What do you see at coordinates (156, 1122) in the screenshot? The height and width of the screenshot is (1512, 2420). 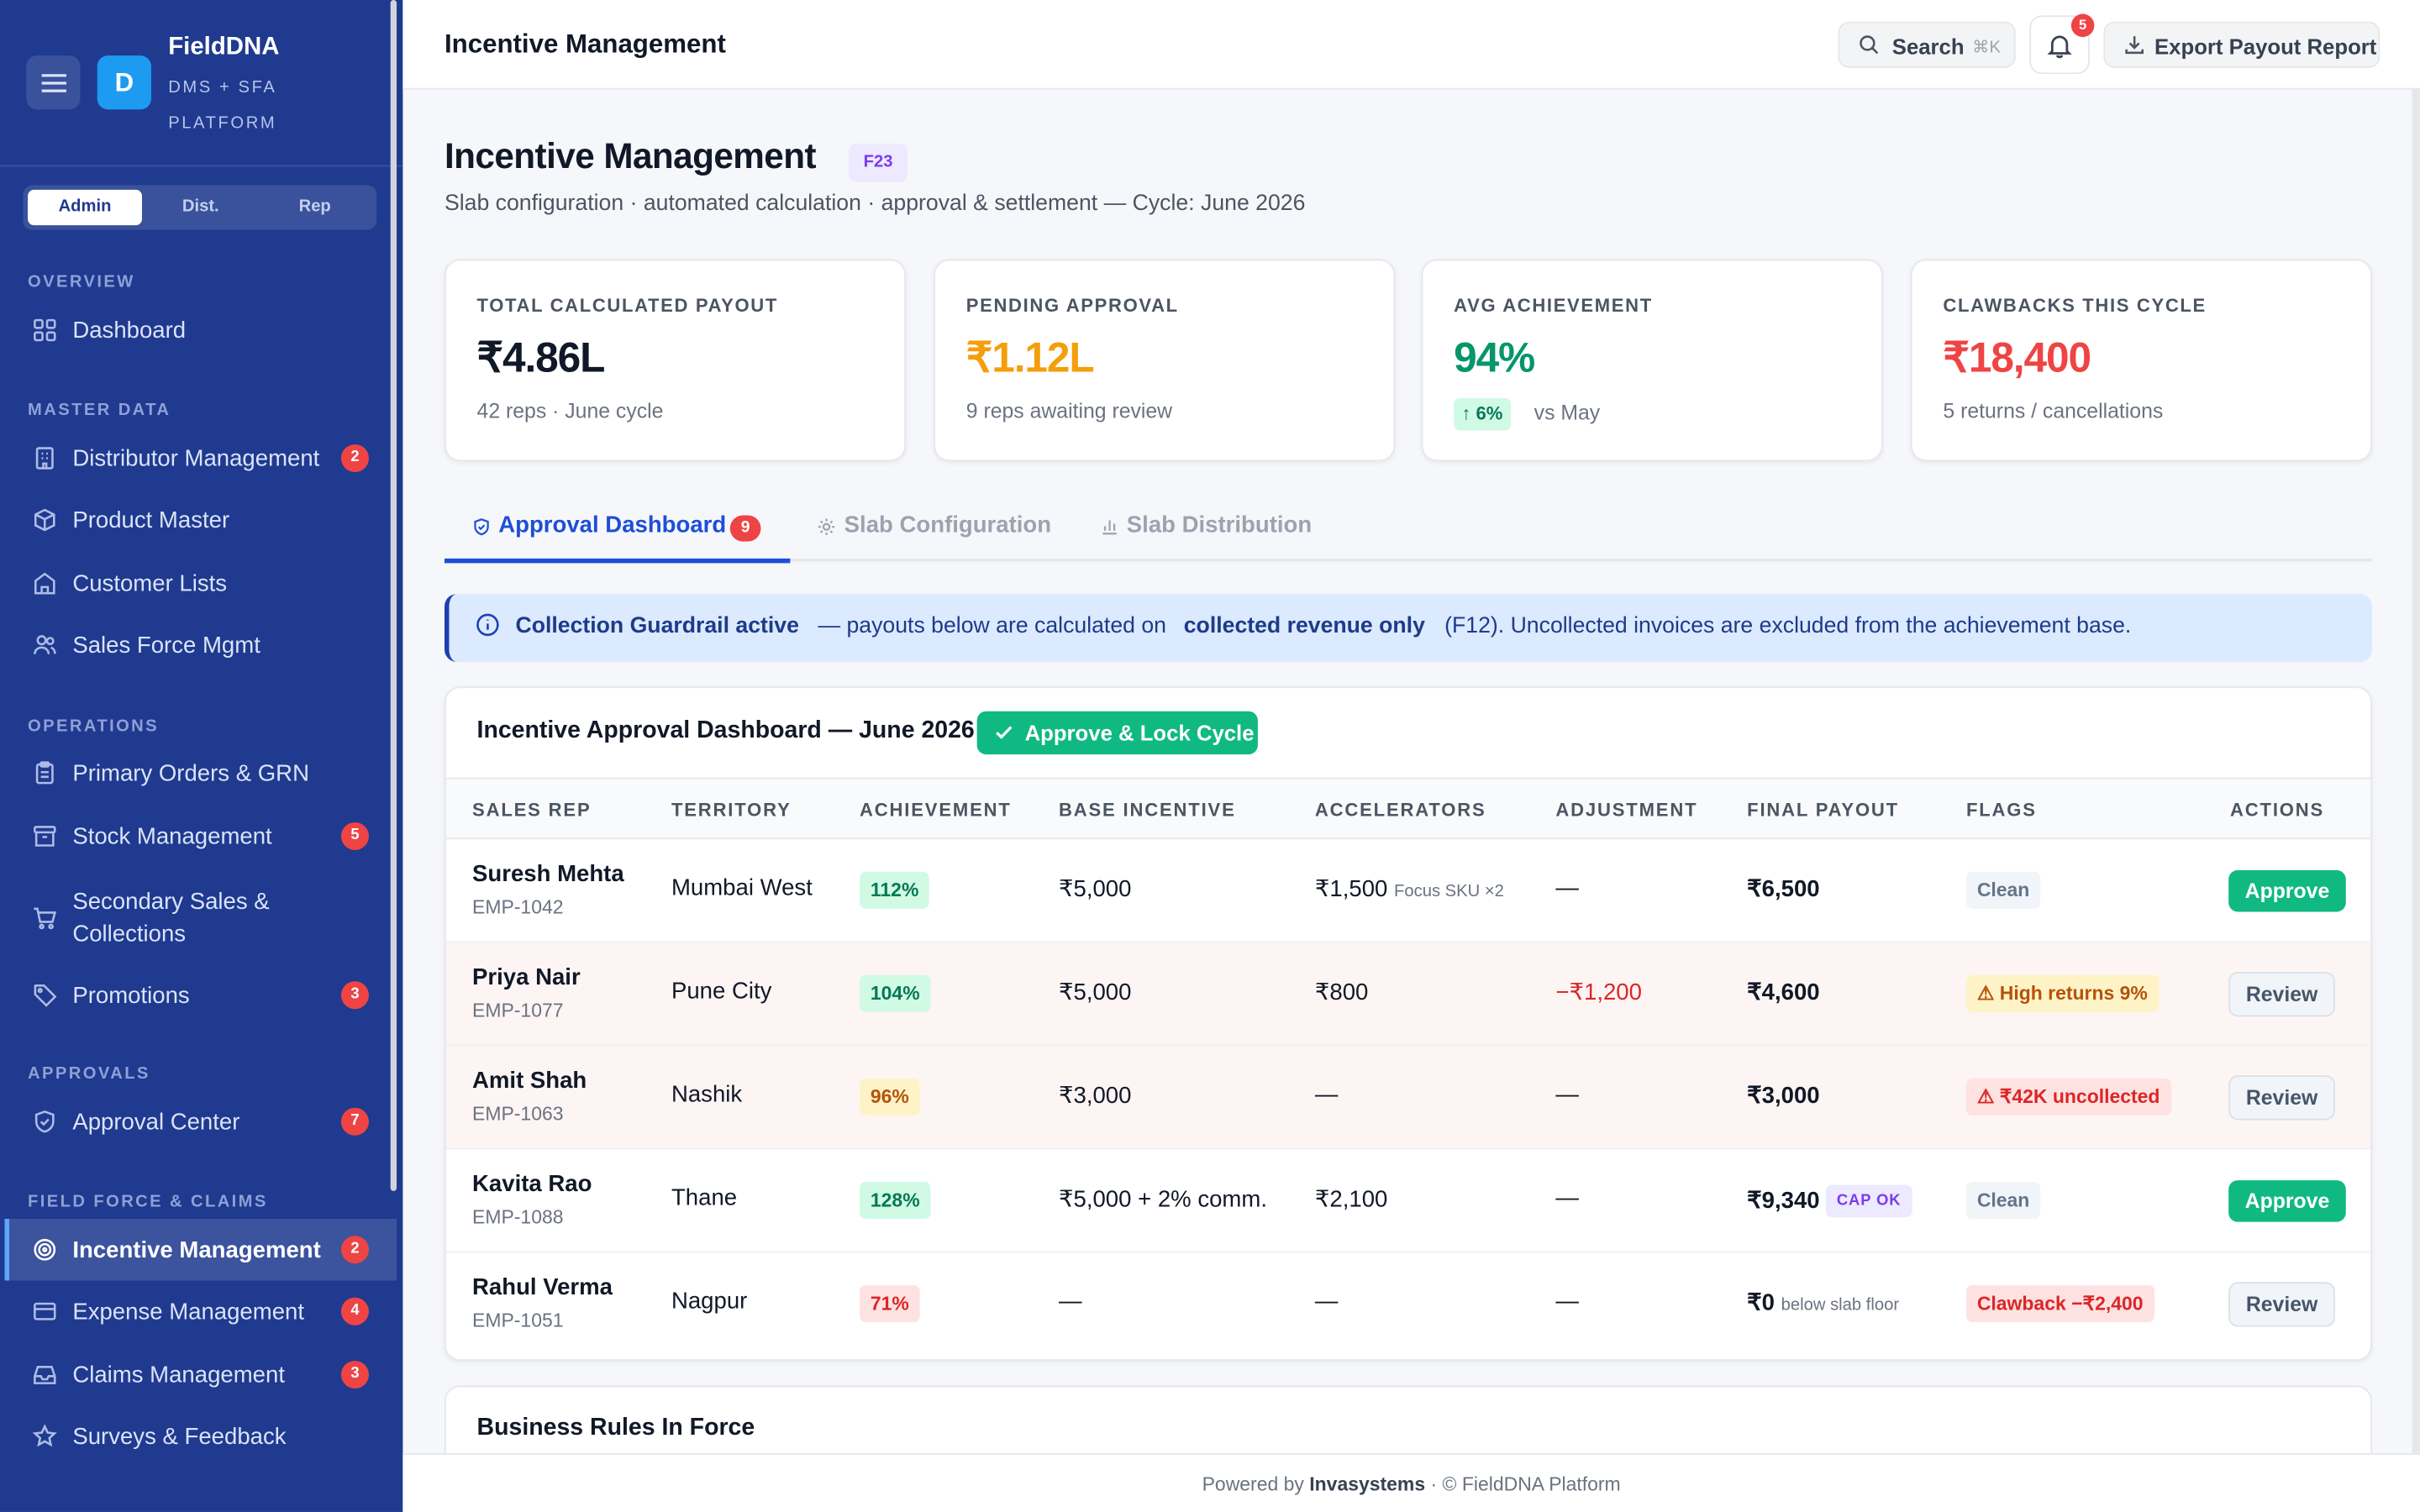 I see `sidebar-item-label: Approval Center` at bounding box center [156, 1122].